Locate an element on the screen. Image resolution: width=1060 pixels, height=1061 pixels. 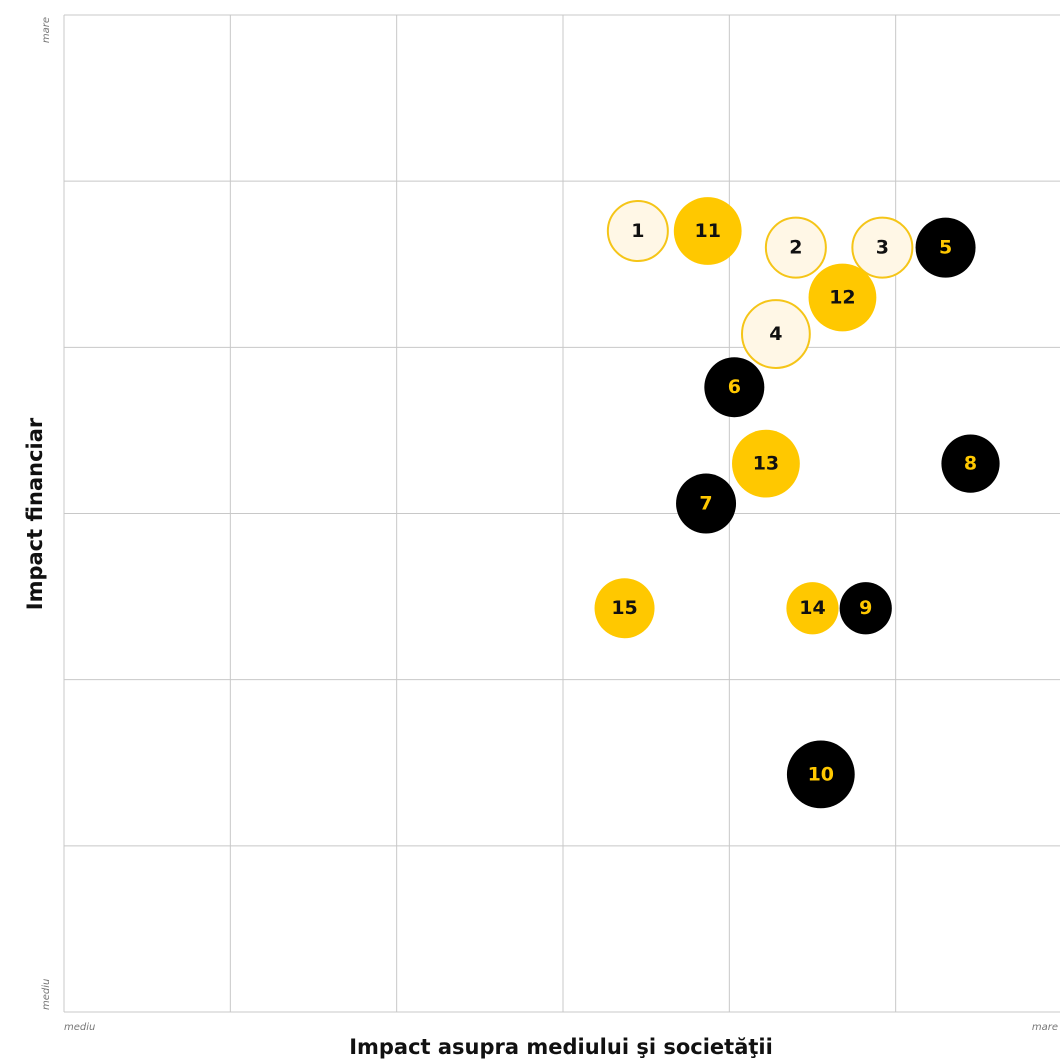
y-axis-min-label: mediu is located at coordinates (46, 994).